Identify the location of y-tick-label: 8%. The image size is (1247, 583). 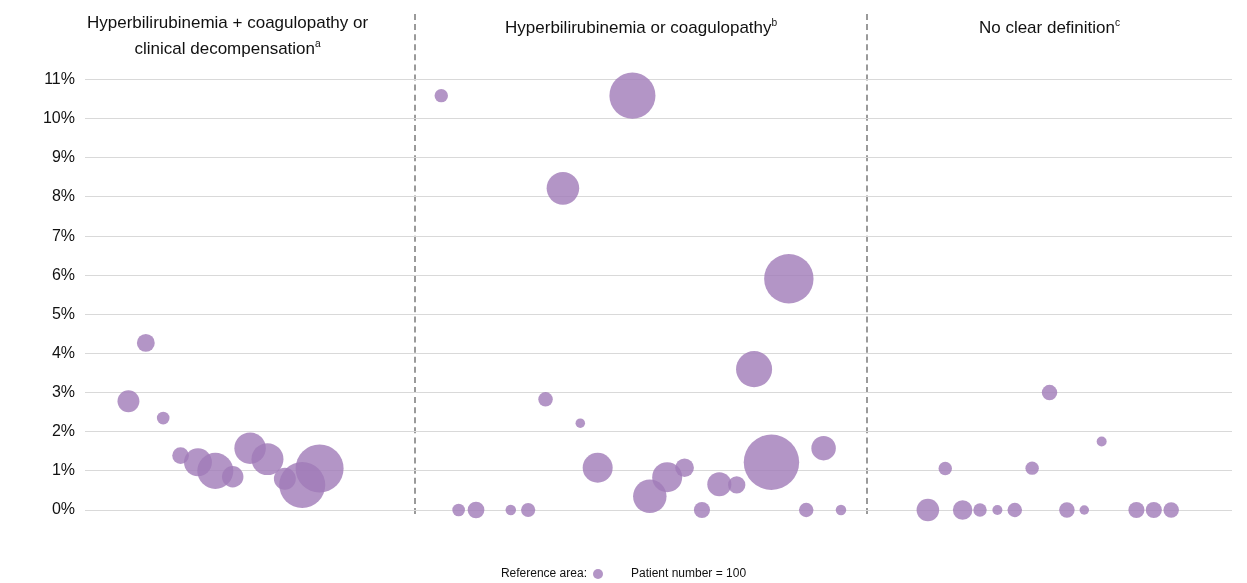
(63, 196).